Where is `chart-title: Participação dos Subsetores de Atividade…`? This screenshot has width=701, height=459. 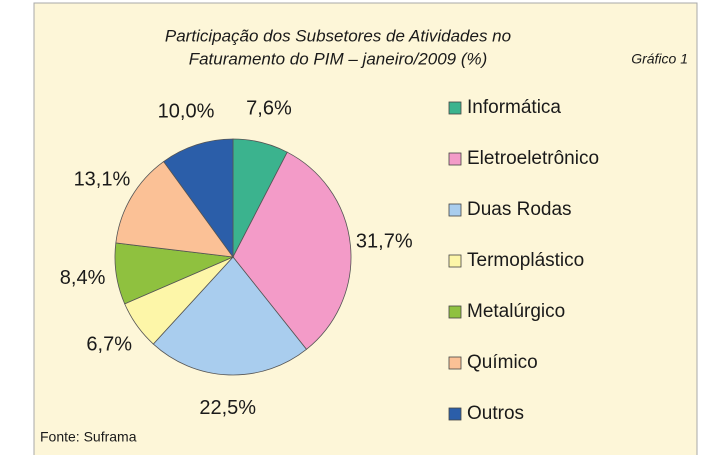 chart-title: Participação dos Subsetores de Atividade… is located at coordinates (338, 35).